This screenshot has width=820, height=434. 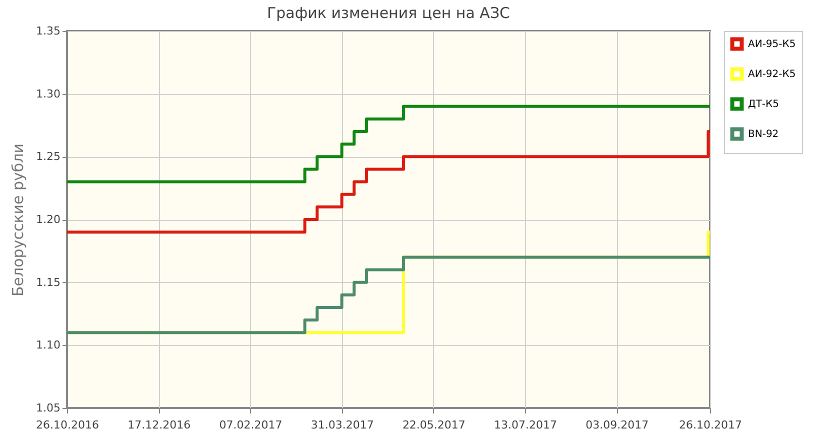 What do you see at coordinates (772, 74) in the screenshot?
I see `legend-label: АИ-92-К5` at bounding box center [772, 74].